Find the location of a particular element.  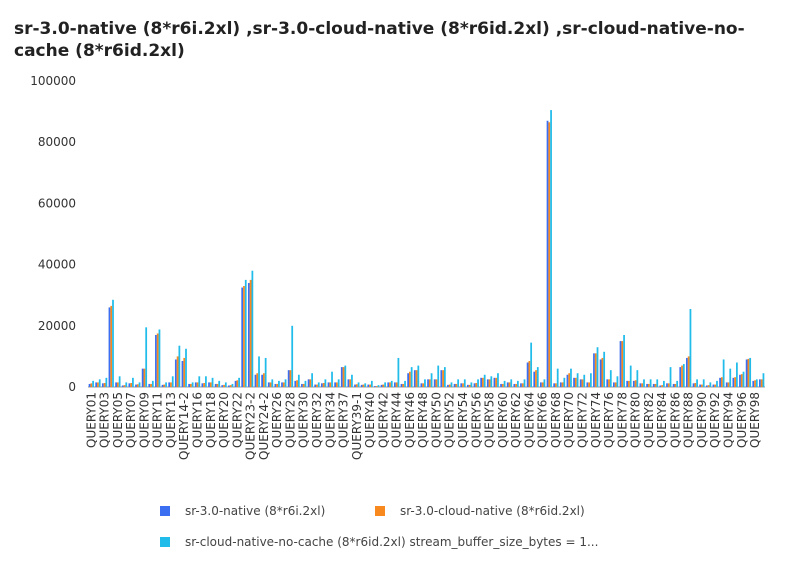

y-tick-label: 0 is located at coordinates (72, 387).